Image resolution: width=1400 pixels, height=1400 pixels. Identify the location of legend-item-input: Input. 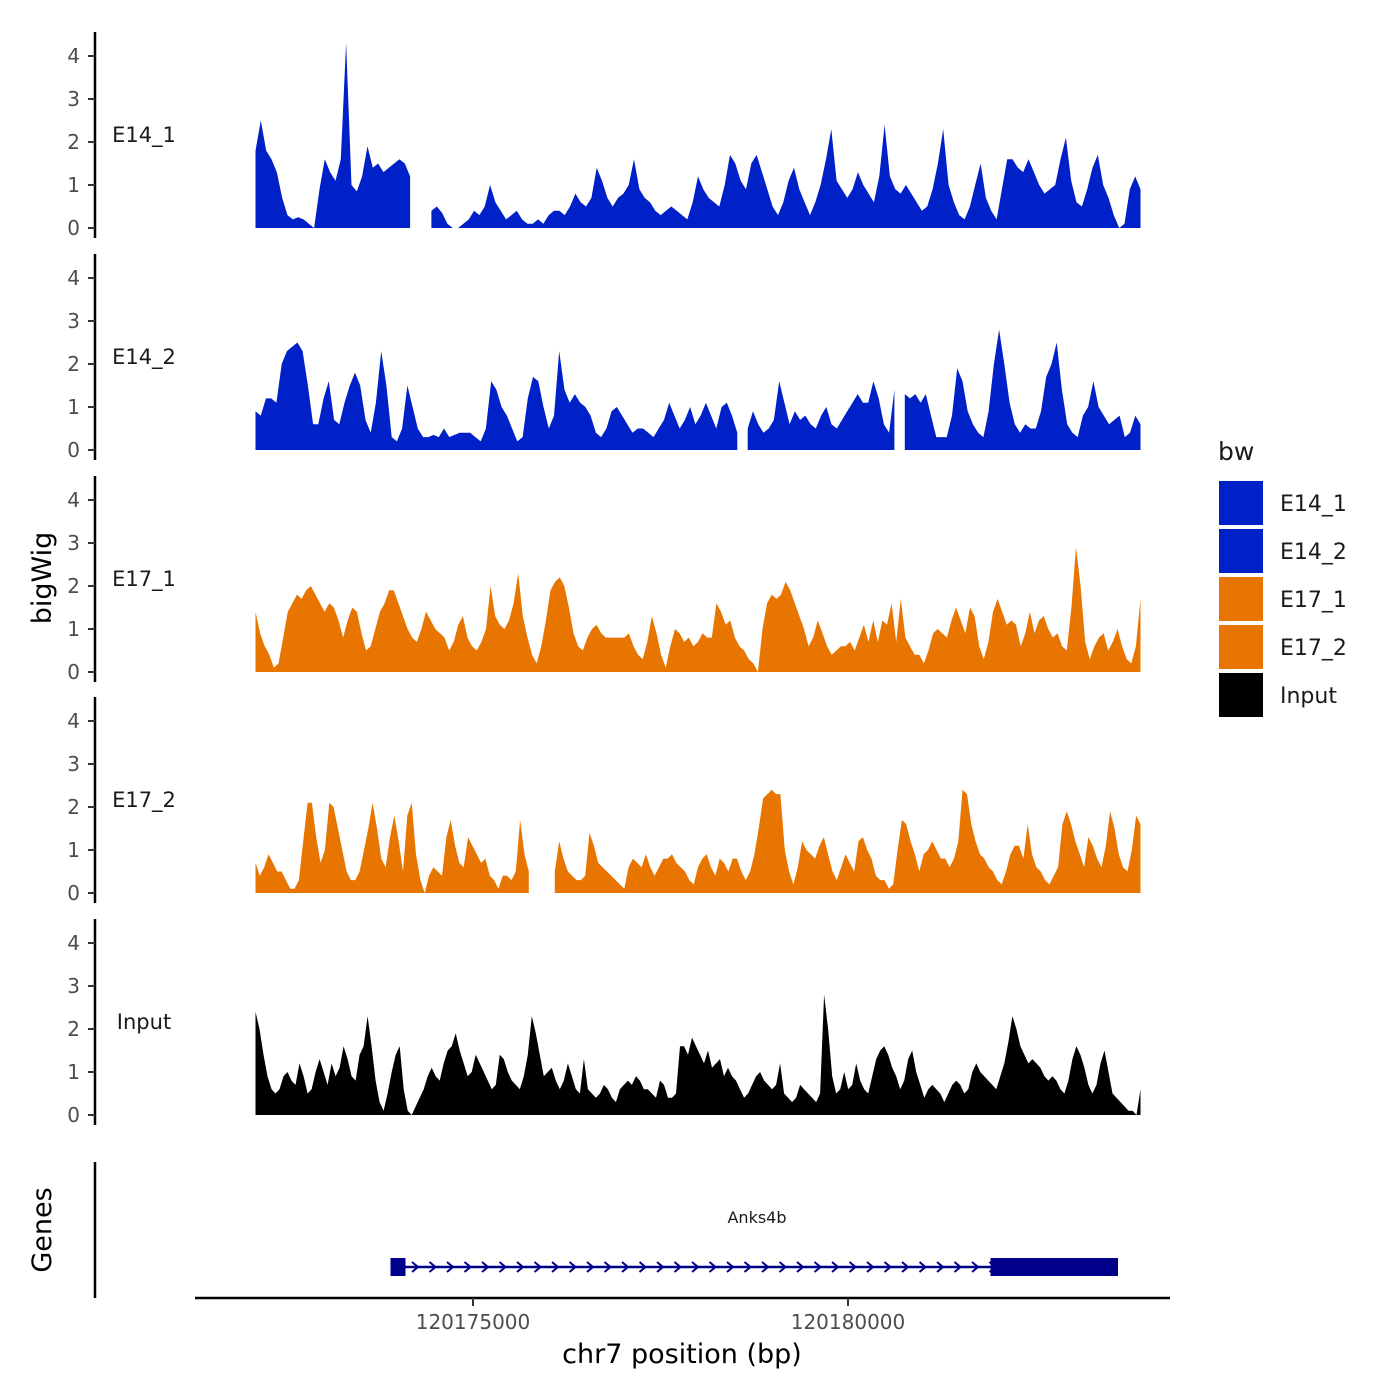
(1278, 695).